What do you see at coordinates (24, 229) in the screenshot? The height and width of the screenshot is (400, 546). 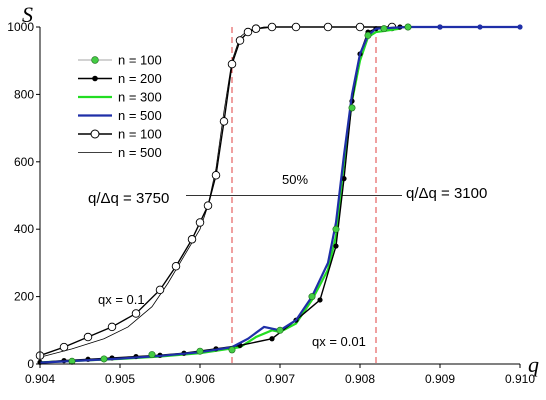 I see `y-tick-label: 400` at bounding box center [24, 229].